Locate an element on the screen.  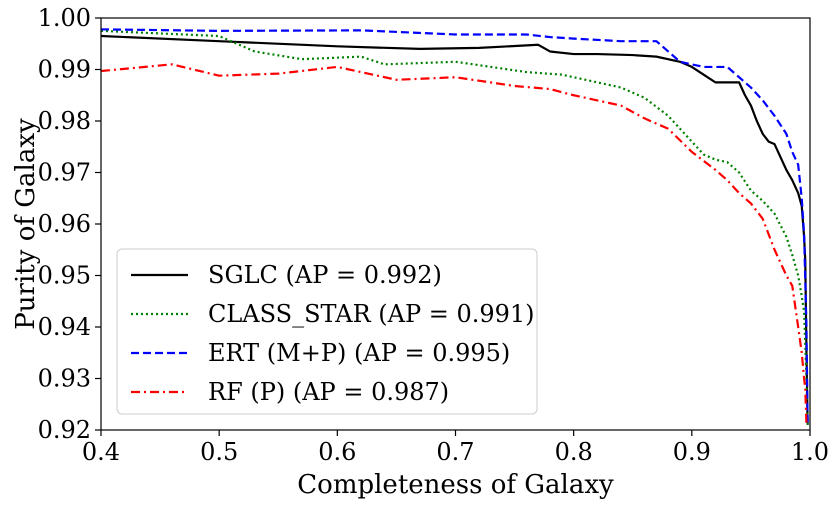
y-tick-label: 0.92 is located at coordinates (64, 430).